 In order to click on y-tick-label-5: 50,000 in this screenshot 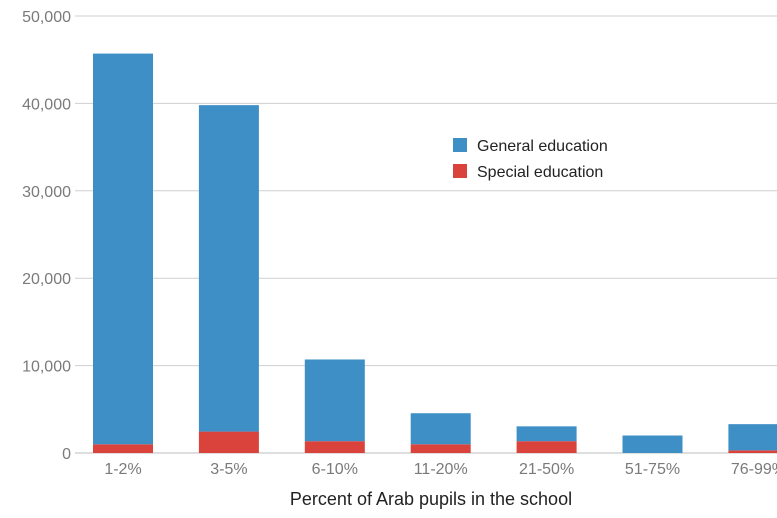, I will do `click(46, 17)`.